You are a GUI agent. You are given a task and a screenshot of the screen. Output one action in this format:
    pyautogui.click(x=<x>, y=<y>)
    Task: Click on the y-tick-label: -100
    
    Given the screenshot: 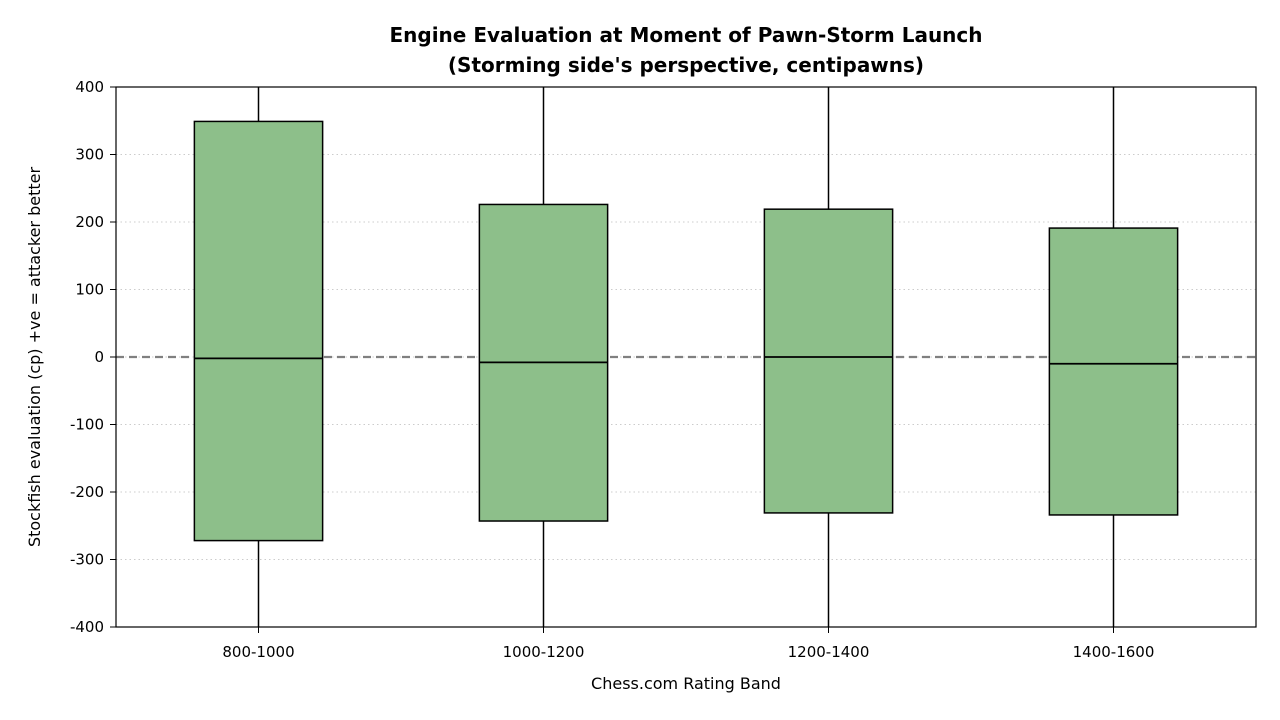 What is the action you would take?
    pyautogui.click(x=87, y=425)
    